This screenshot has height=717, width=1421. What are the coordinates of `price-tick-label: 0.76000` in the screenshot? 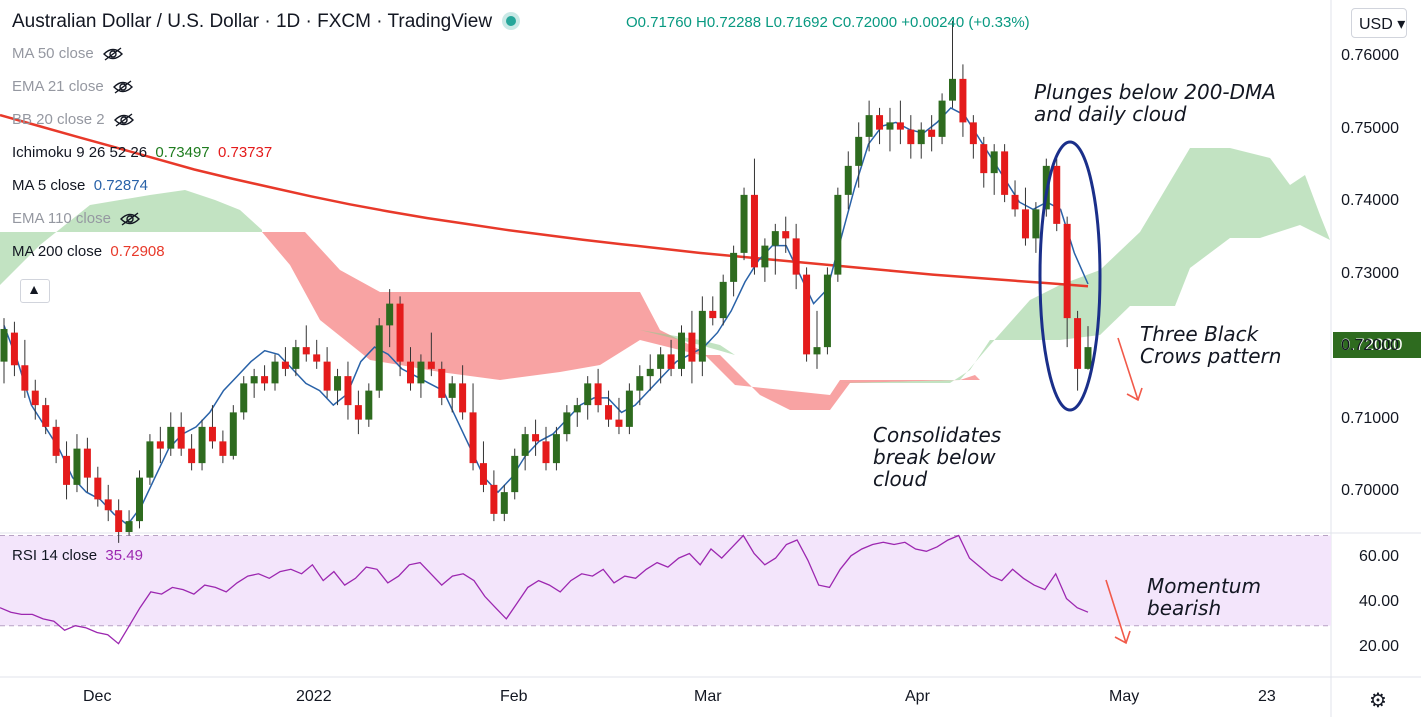 It's located at (1370, 56).